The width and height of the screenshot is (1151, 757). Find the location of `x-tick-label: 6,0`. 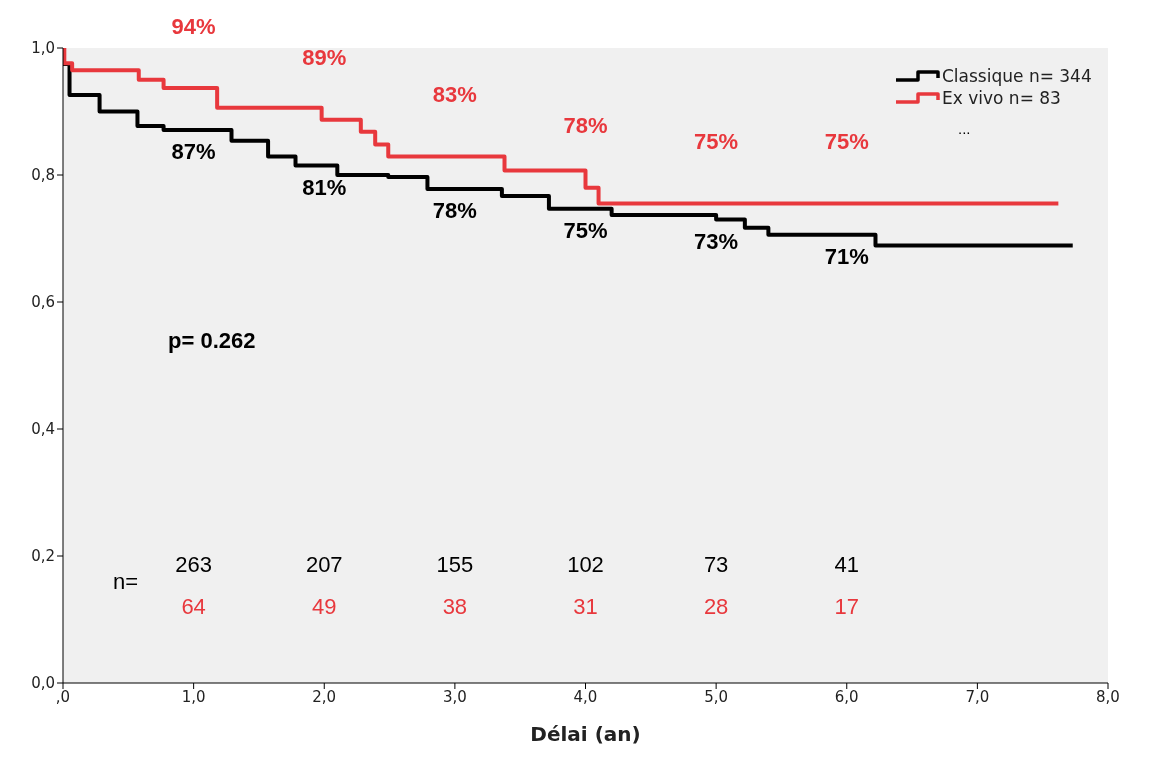

x-tick-label: 6,0 is located at coordinates (846, 696).